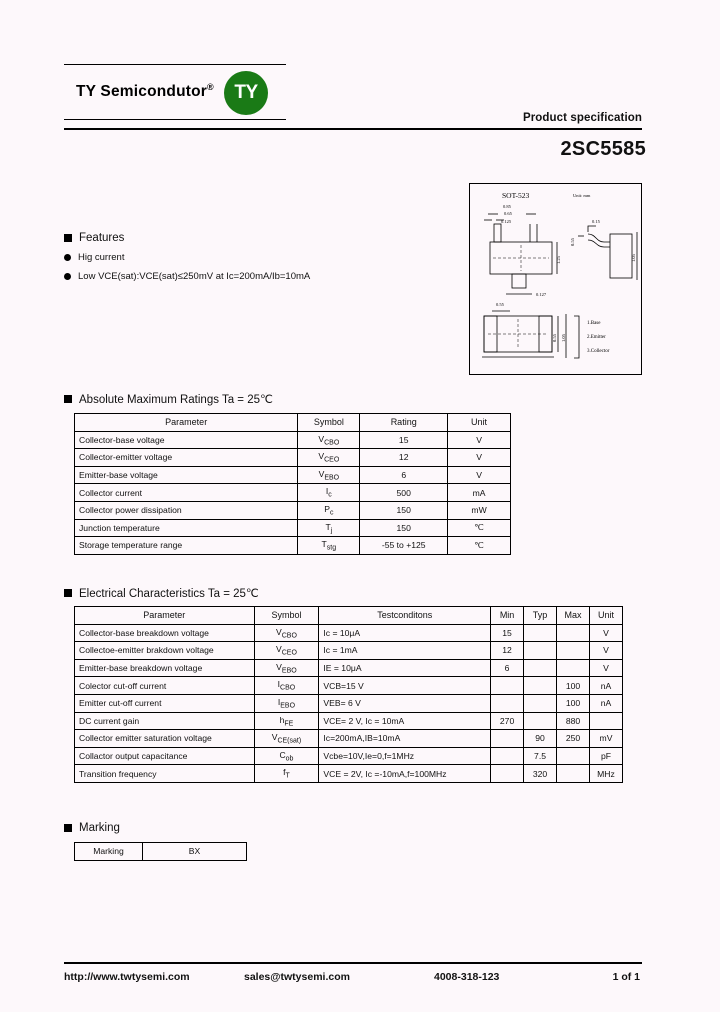 The image size is (720, 1012). Describe the element at coordinates (606, 685) in the screenshot. I see `cell-unit: nA` at that location.